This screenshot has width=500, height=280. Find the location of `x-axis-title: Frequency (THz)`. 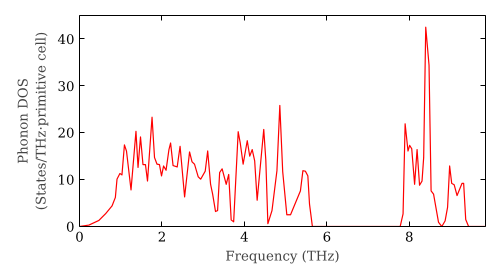

x-axis-title: Frequency (THz) is located at coordinates (282, 257).